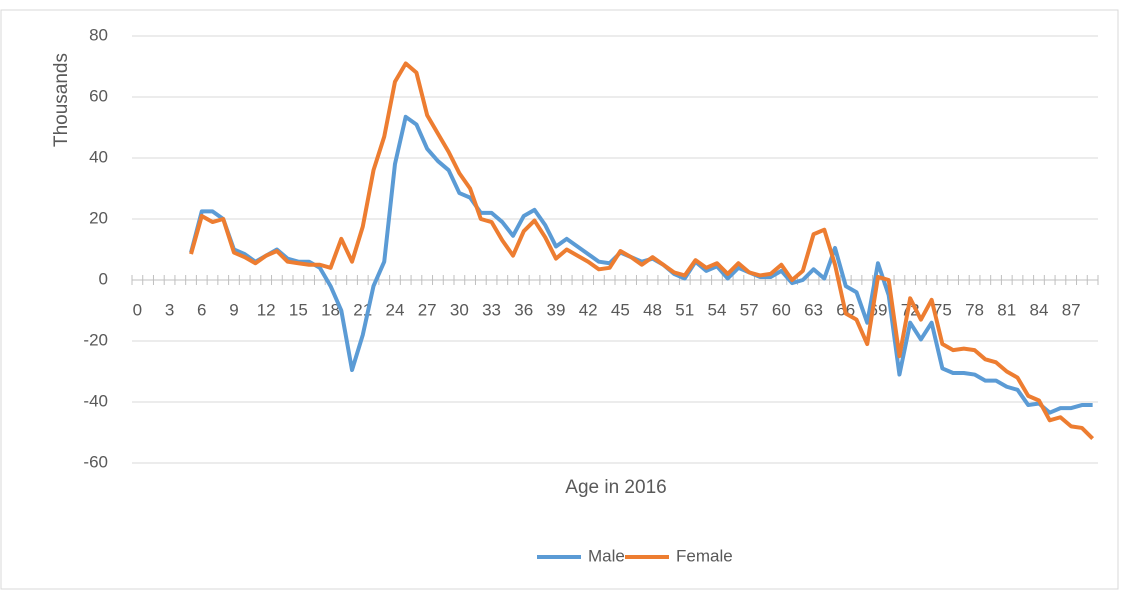  What do you see at coordinates (95, 461) in the screenshot?
I see `y-tick-label: -60` at bounding box center [95, 461].